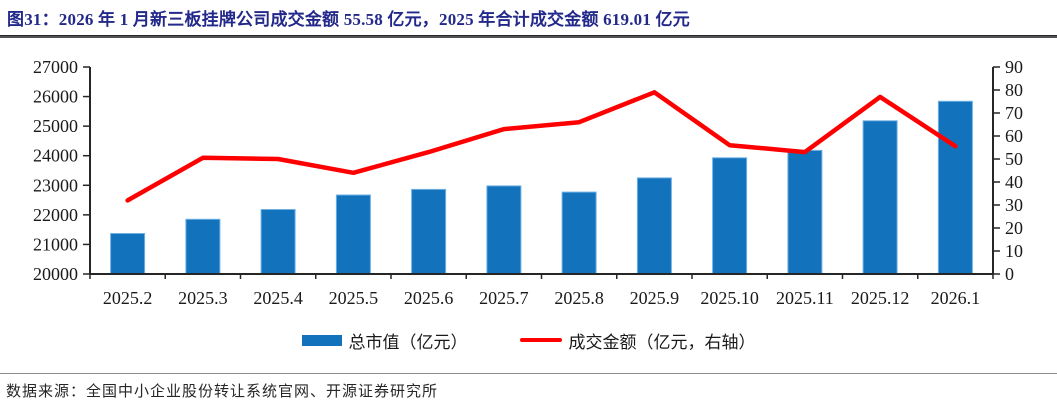  Describe the element at coordinates (880, 298) in the screenshot. I see `x-axis-label: 2025.12` at that location.